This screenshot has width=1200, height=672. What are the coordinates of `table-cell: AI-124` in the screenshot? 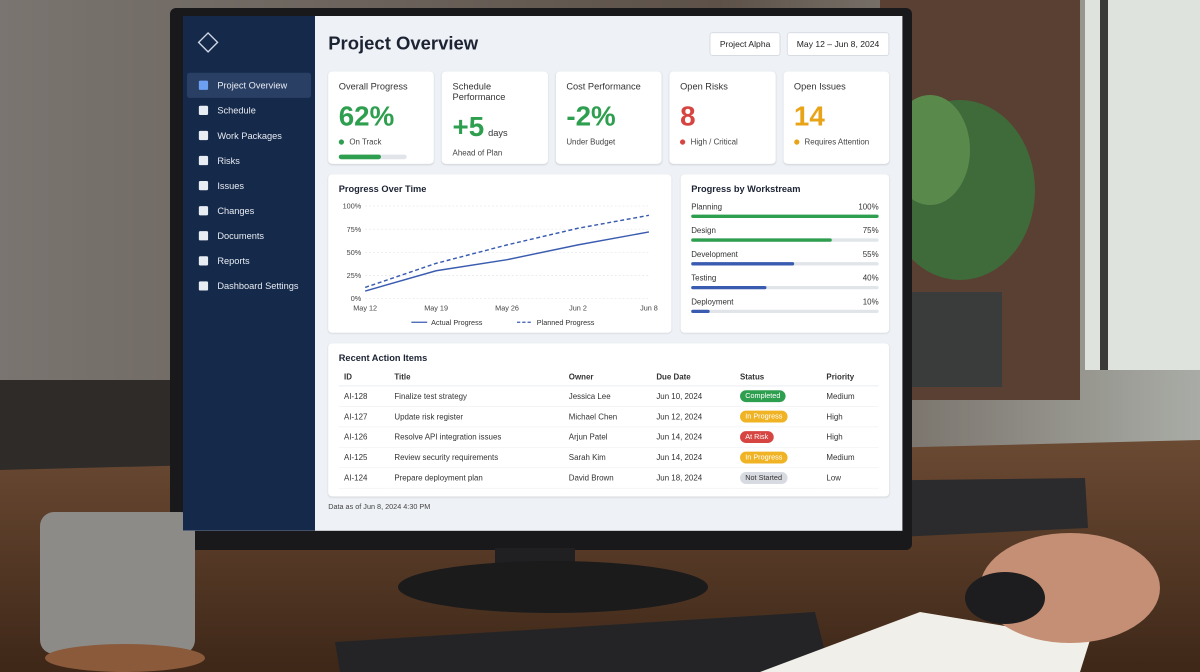 It's located at (364, 478).